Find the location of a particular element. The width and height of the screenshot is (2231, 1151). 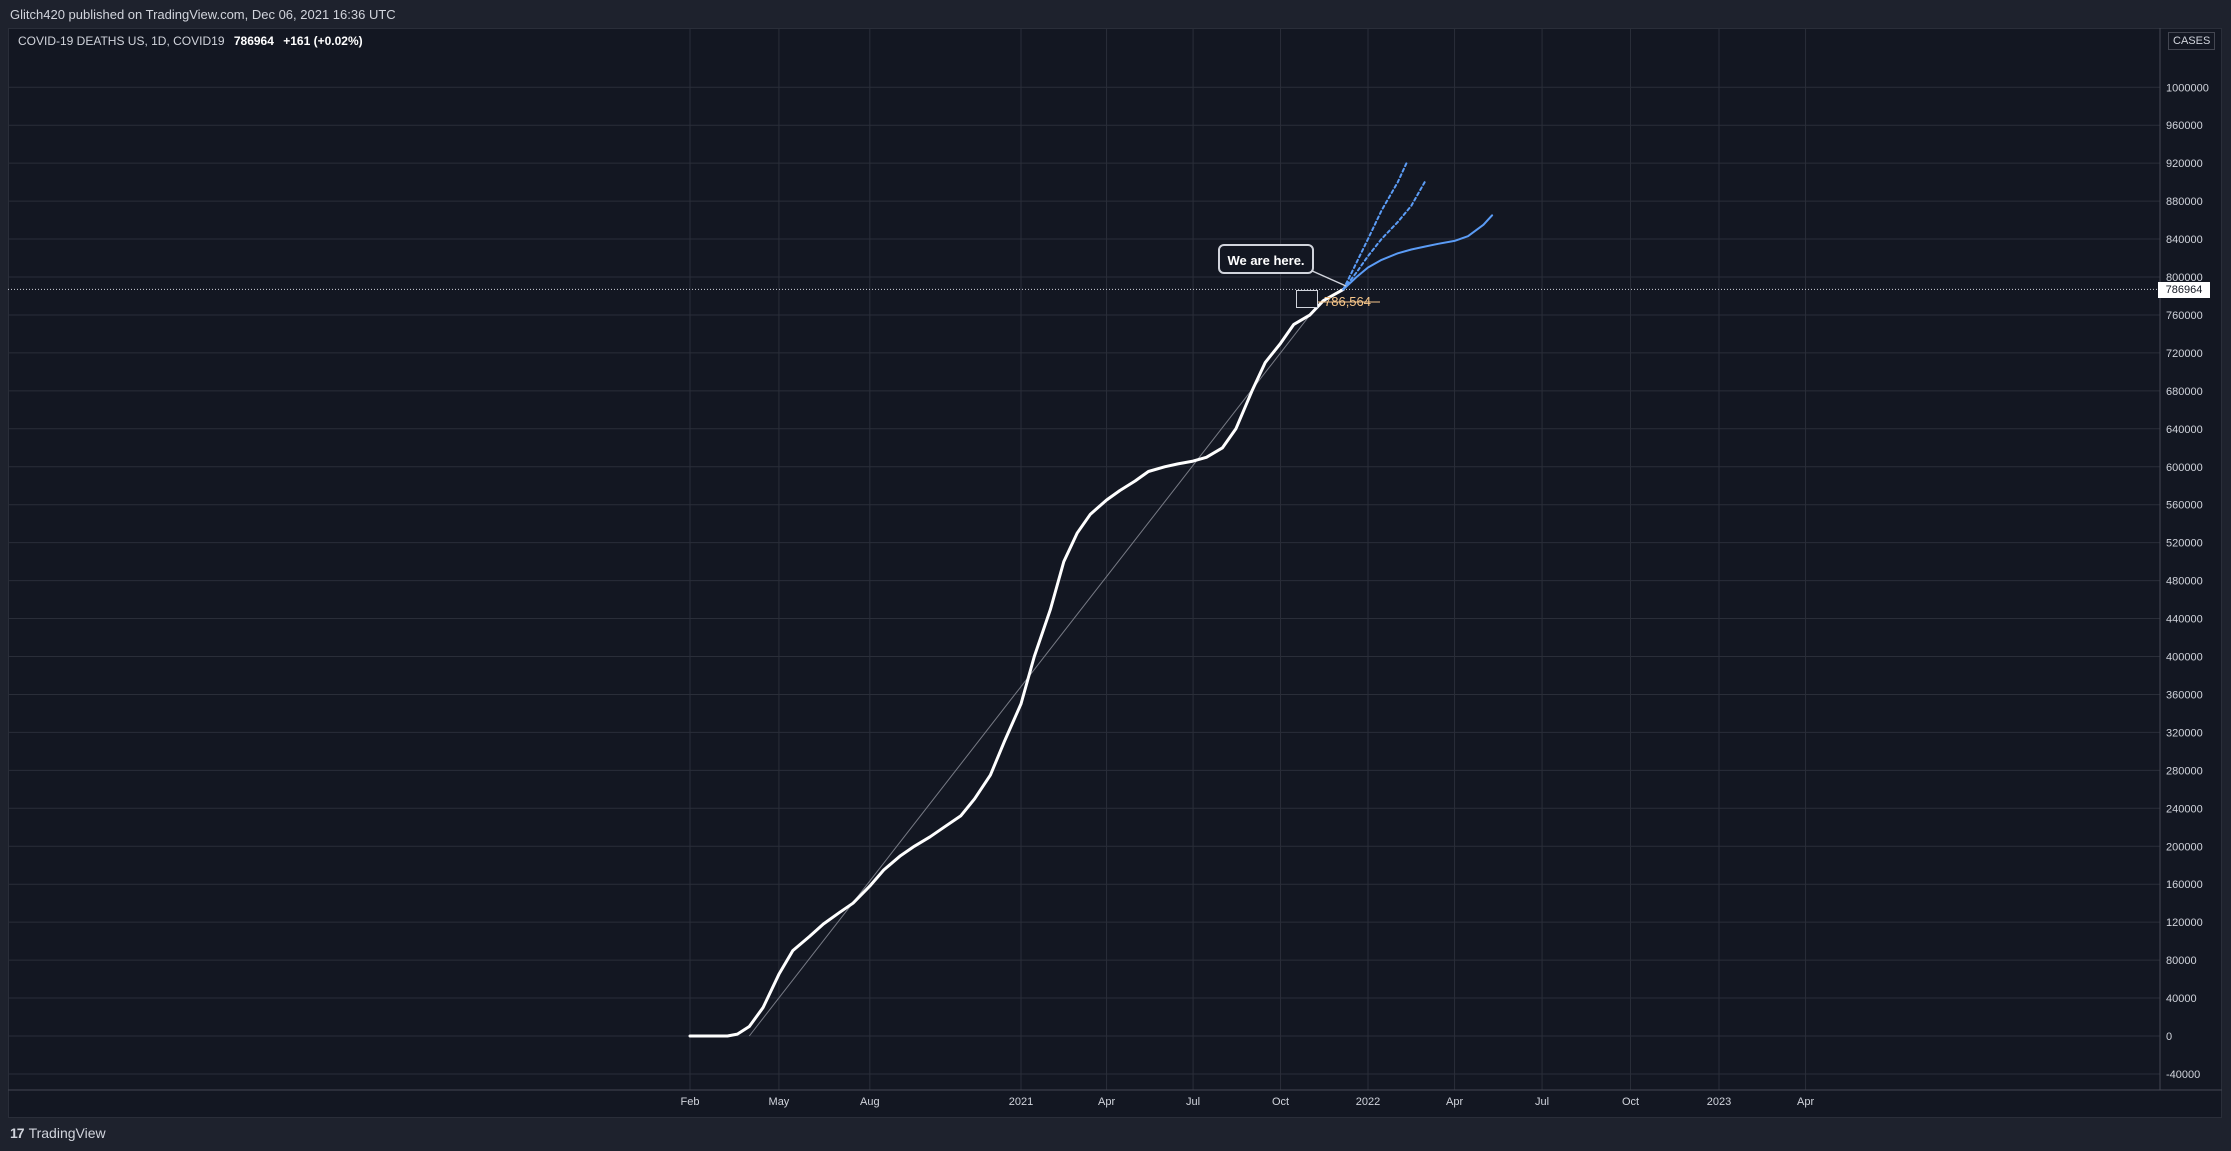

x-tick-label: 2023 is located at coordinates (1719, 1102).